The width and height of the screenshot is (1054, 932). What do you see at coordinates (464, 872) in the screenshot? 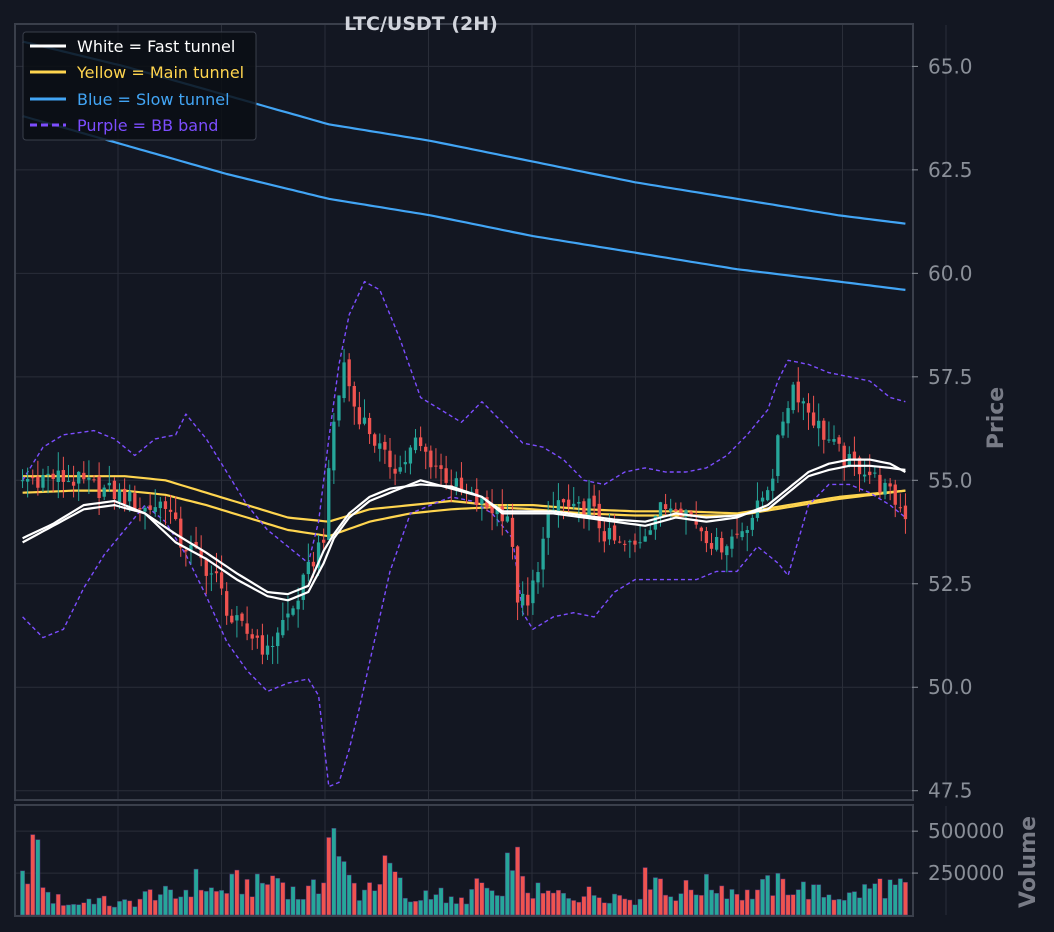
I see `volume-bars` at bounding box center [464, 872].